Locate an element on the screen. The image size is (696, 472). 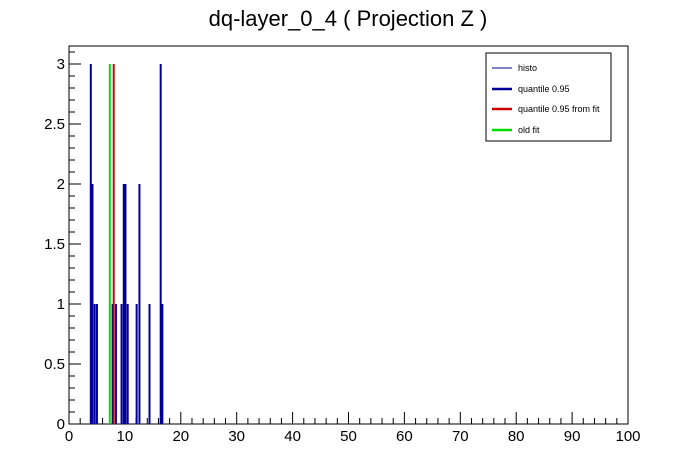
x-tick-label: 70 is located at coordinates (460, 436).